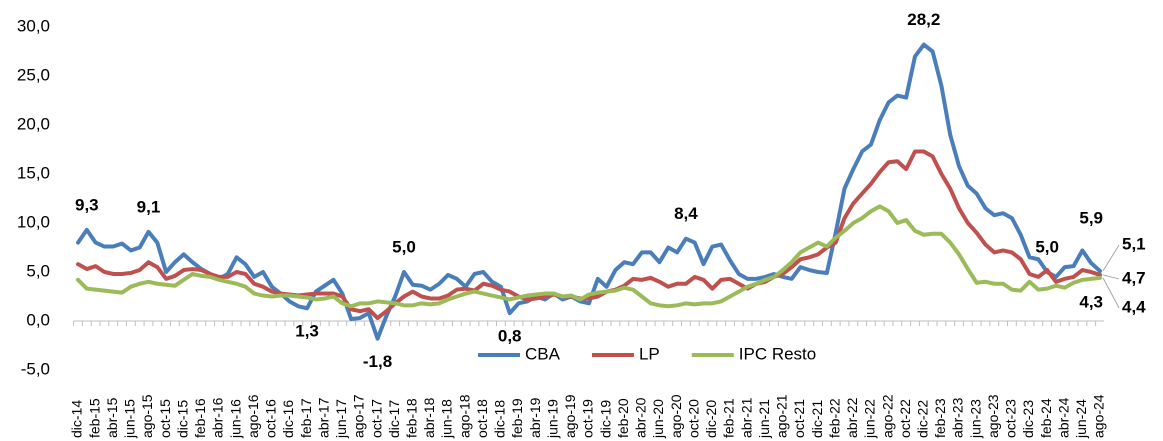 This screenshot has height=441, width=1163. What do you see at coordinates (165, 418) in the screenshot?
I see `x-tick-label: oct-15` at bounding box center [165, 418].